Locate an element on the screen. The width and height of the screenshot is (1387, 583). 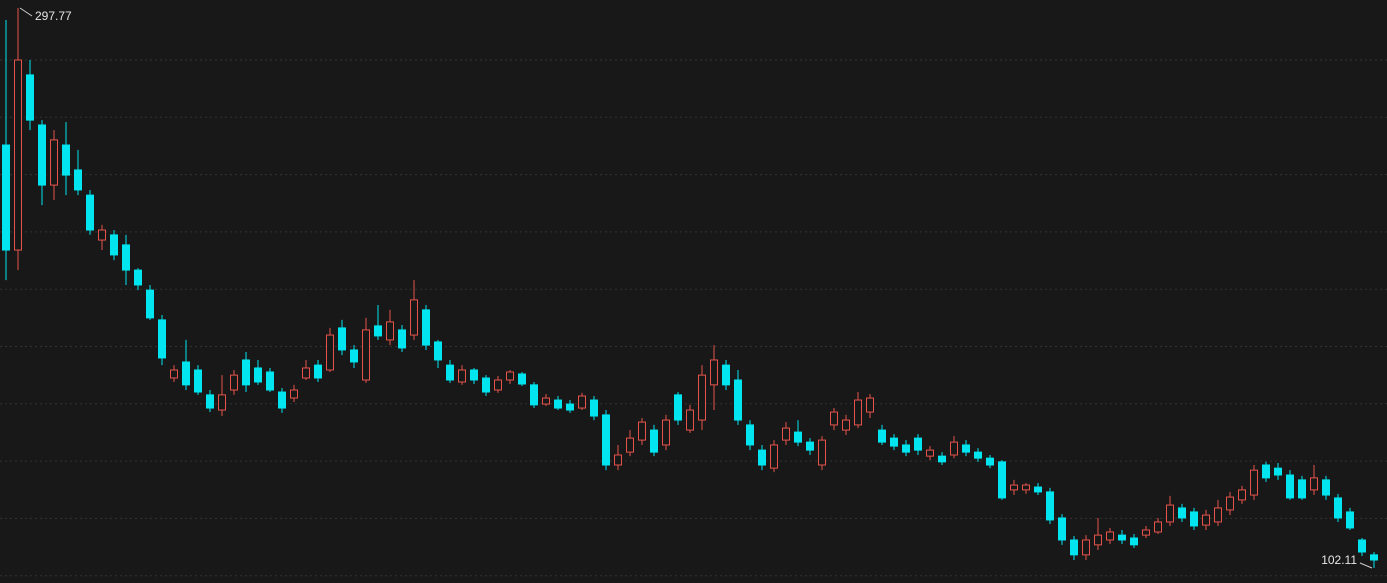
max-pointer is located at coordinates (26, 12).